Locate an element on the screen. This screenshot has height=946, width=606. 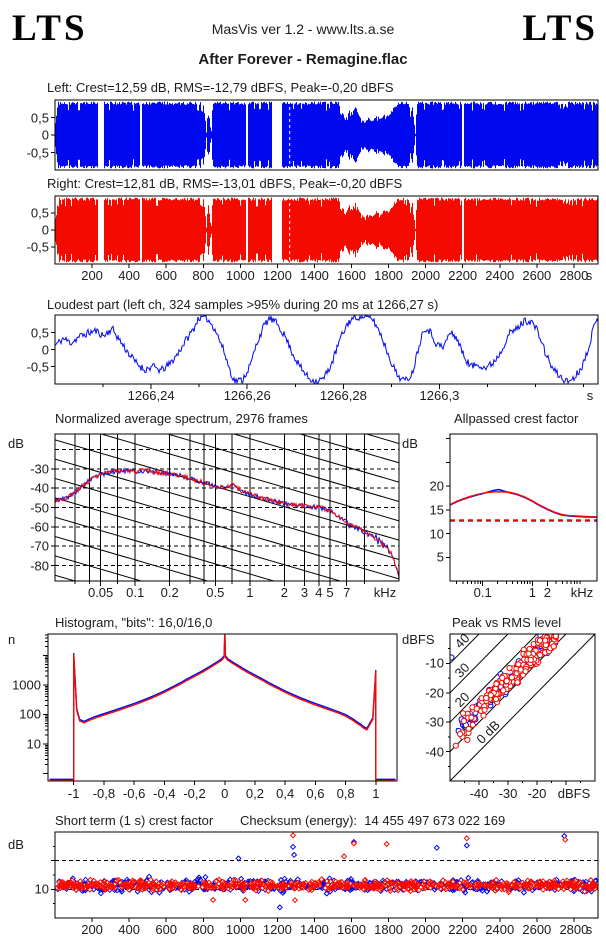
spectrum-x-tick: 3 is located at coordinates (304, 592).